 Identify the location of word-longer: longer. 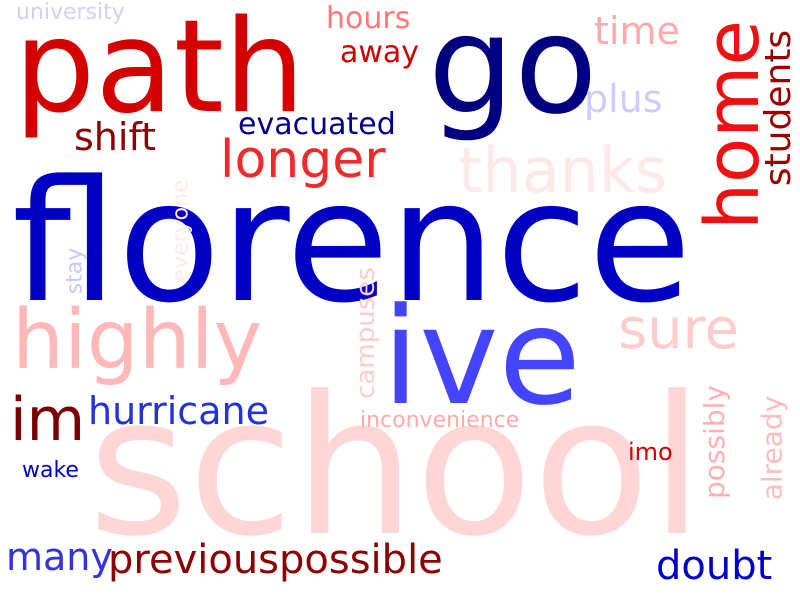
(303, 160).